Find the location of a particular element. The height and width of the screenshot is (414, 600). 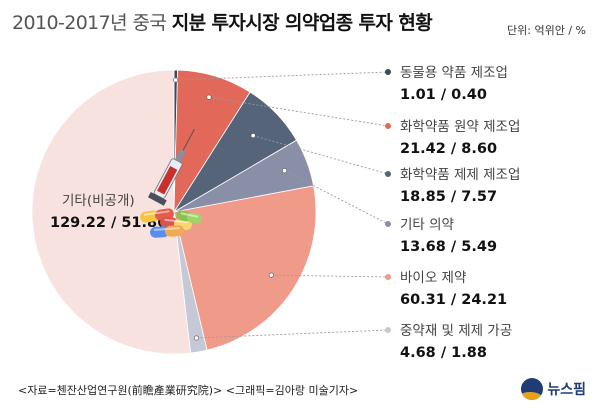

syringe-icon is located at coordinates (171, 167).